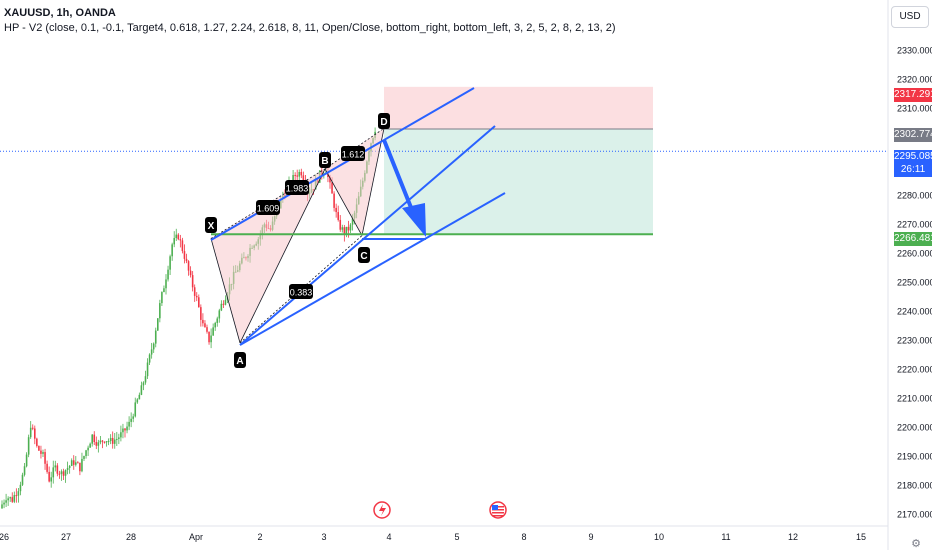 This screenshot has height=550, width=932. What do you see at coordinates (914, 109) in the screenshot?
I see `y-tick-label: 2310.000` at bounding box center [914, 109].